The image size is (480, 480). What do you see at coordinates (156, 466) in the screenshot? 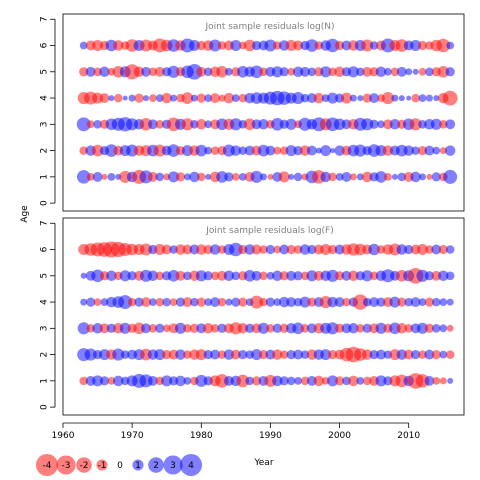
I see `legend-label: 2` at bounding box center [156, 466].